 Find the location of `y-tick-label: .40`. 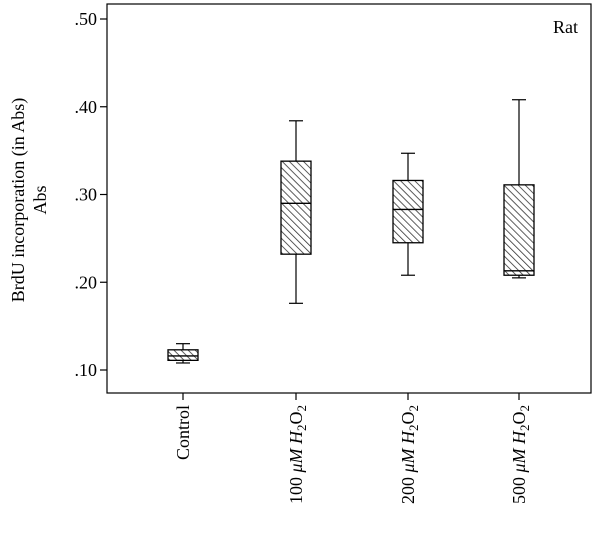

y-tick-label: .40 is located at coordinates (86, 107).